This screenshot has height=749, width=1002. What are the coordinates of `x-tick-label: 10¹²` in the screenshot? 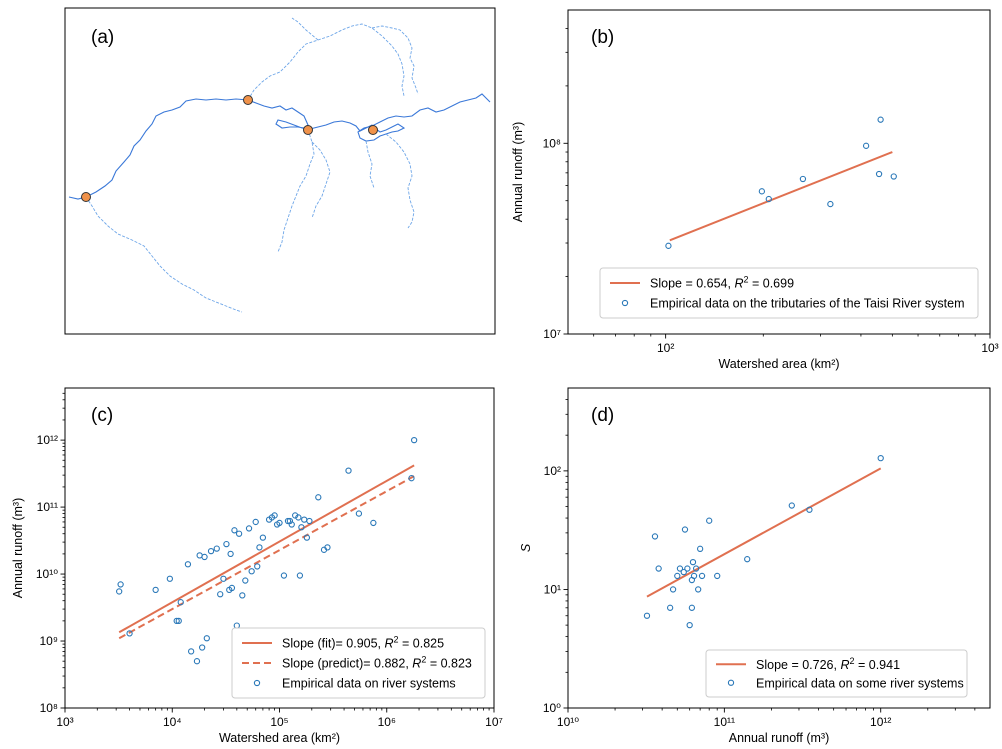 It's located at (880, 722).